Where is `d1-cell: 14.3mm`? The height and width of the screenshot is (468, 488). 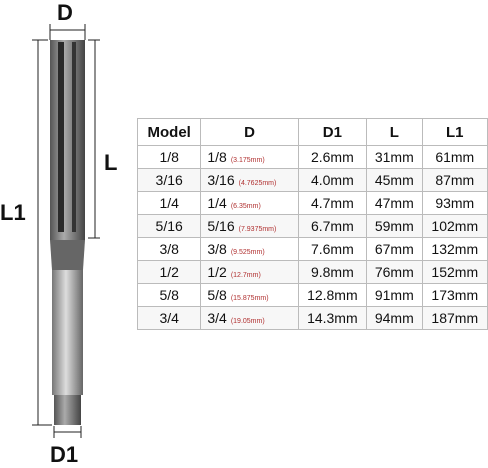
d1-cell: 14.3mm is located at coordinates (332, 318).